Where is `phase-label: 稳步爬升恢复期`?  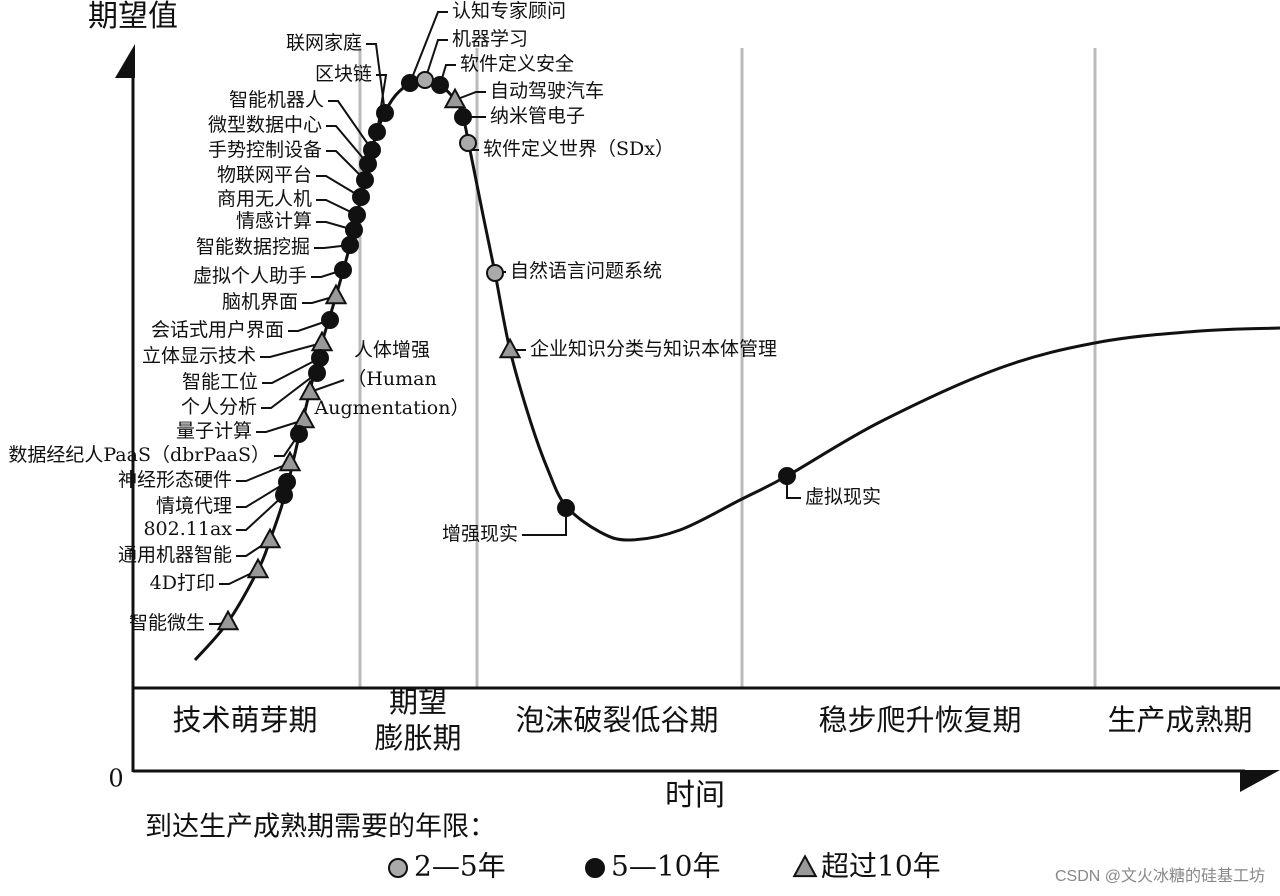 phase-label: 稳步爬升恢复期 is located at coordinates (919, 720).